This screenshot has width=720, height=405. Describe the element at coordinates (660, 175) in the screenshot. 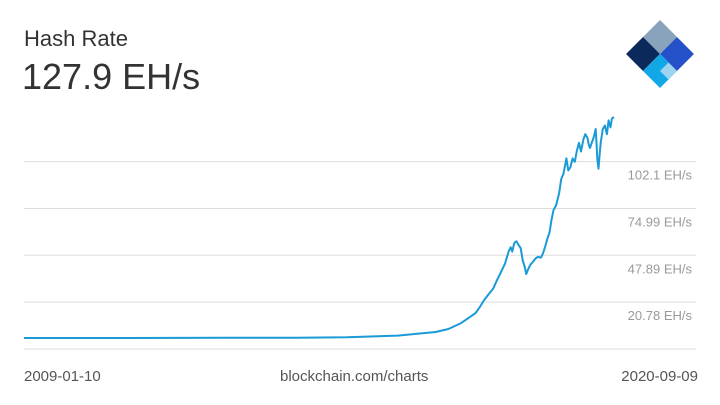

I see `y-tick-label: 102.1 EH/s` at that location.